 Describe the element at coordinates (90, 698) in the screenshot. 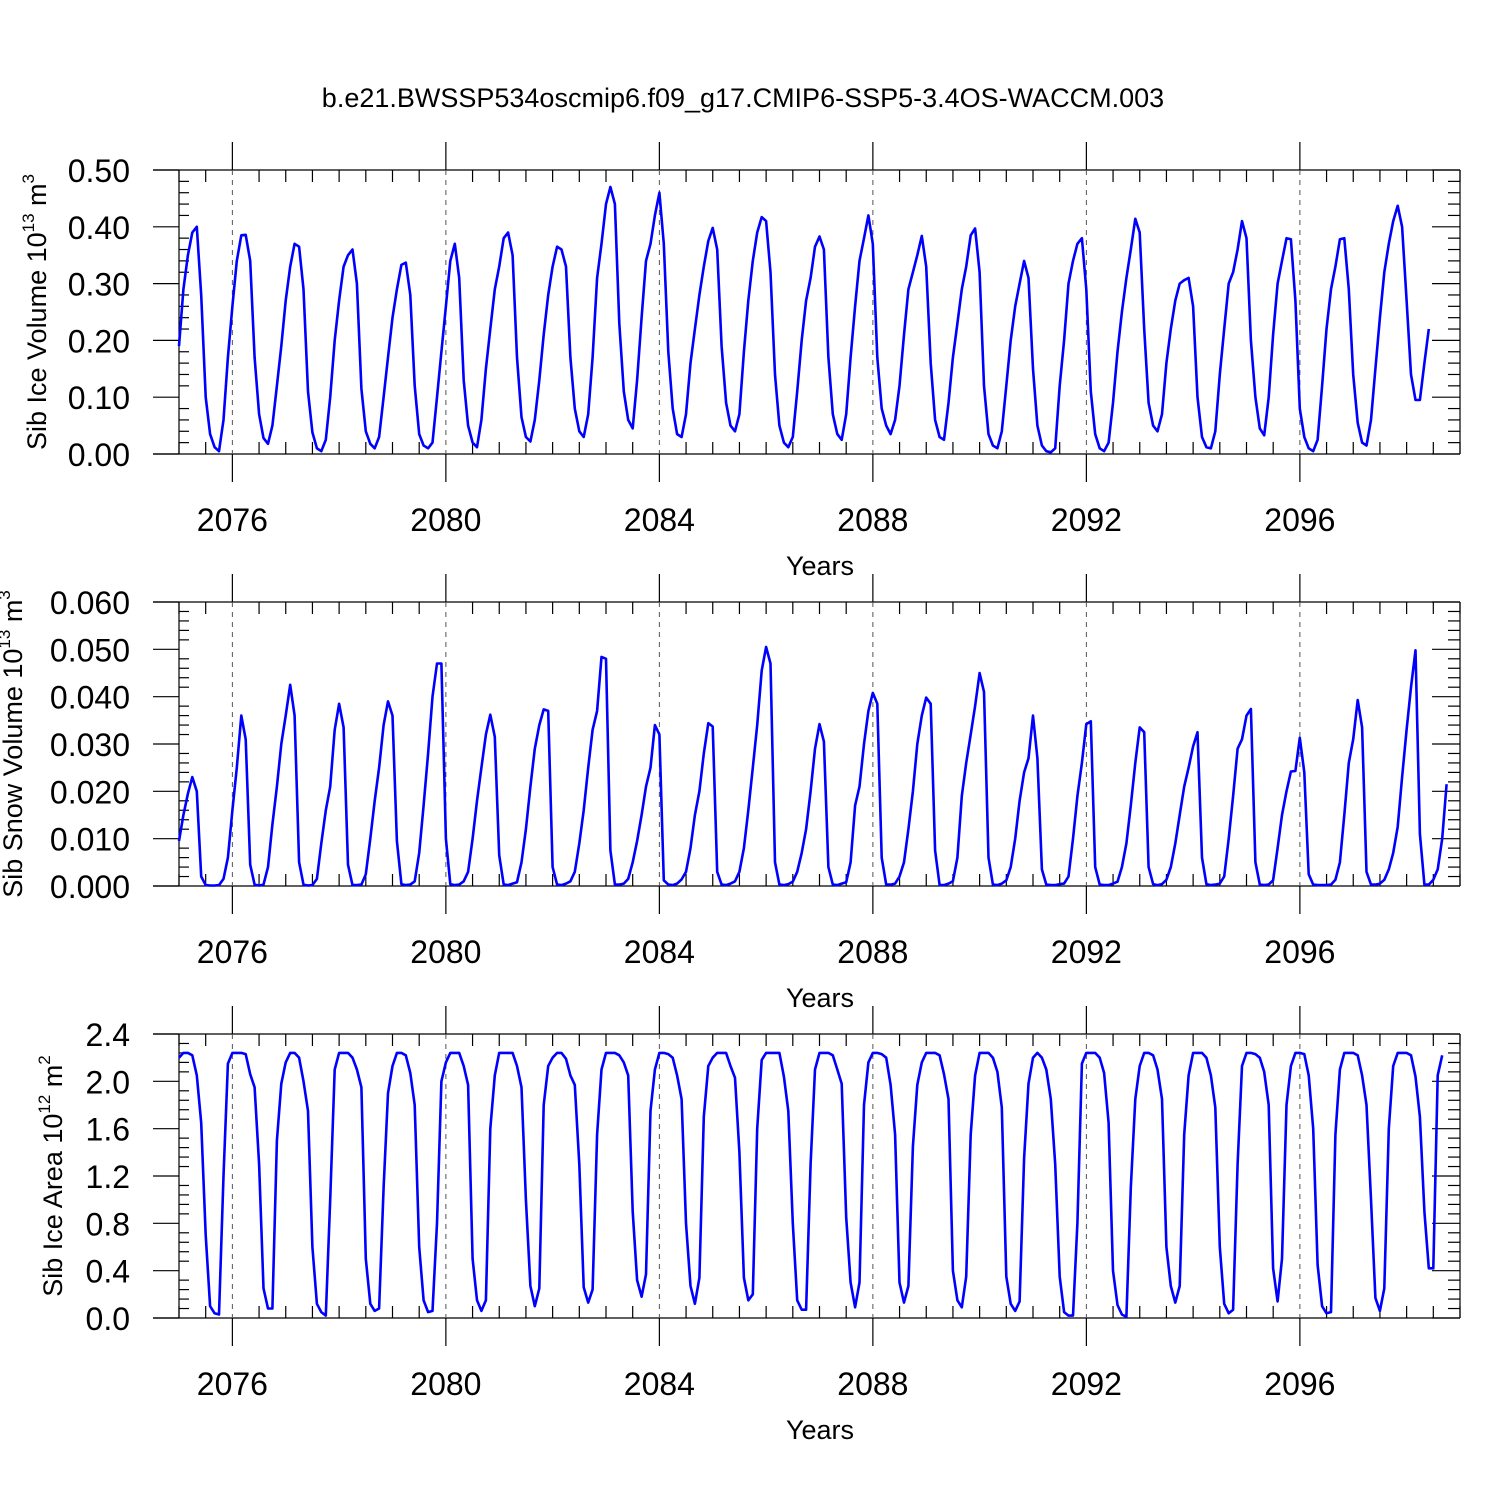

I see `y-tick-label: 0.040` at that location.